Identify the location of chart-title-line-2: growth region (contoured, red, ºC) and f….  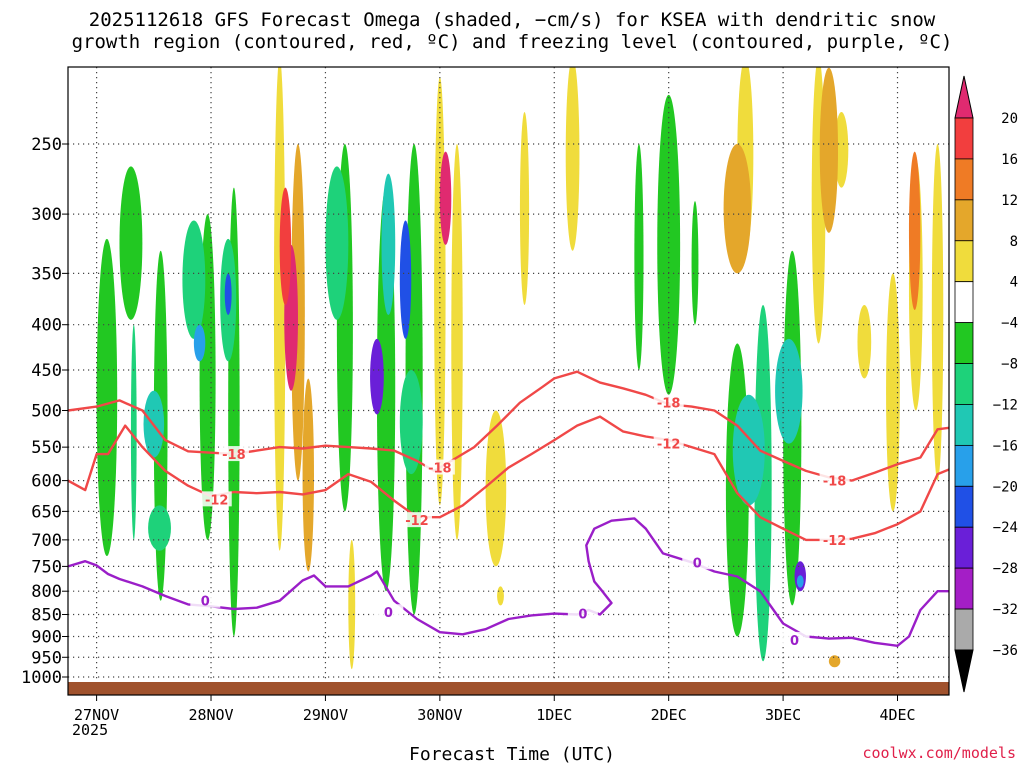
(512, 42).